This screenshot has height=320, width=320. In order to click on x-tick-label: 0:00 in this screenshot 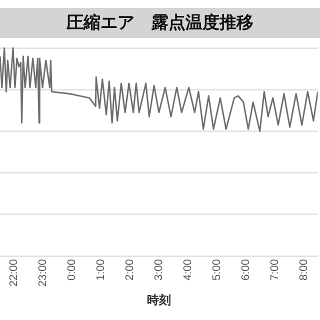, I will do `click(72, 269)`.